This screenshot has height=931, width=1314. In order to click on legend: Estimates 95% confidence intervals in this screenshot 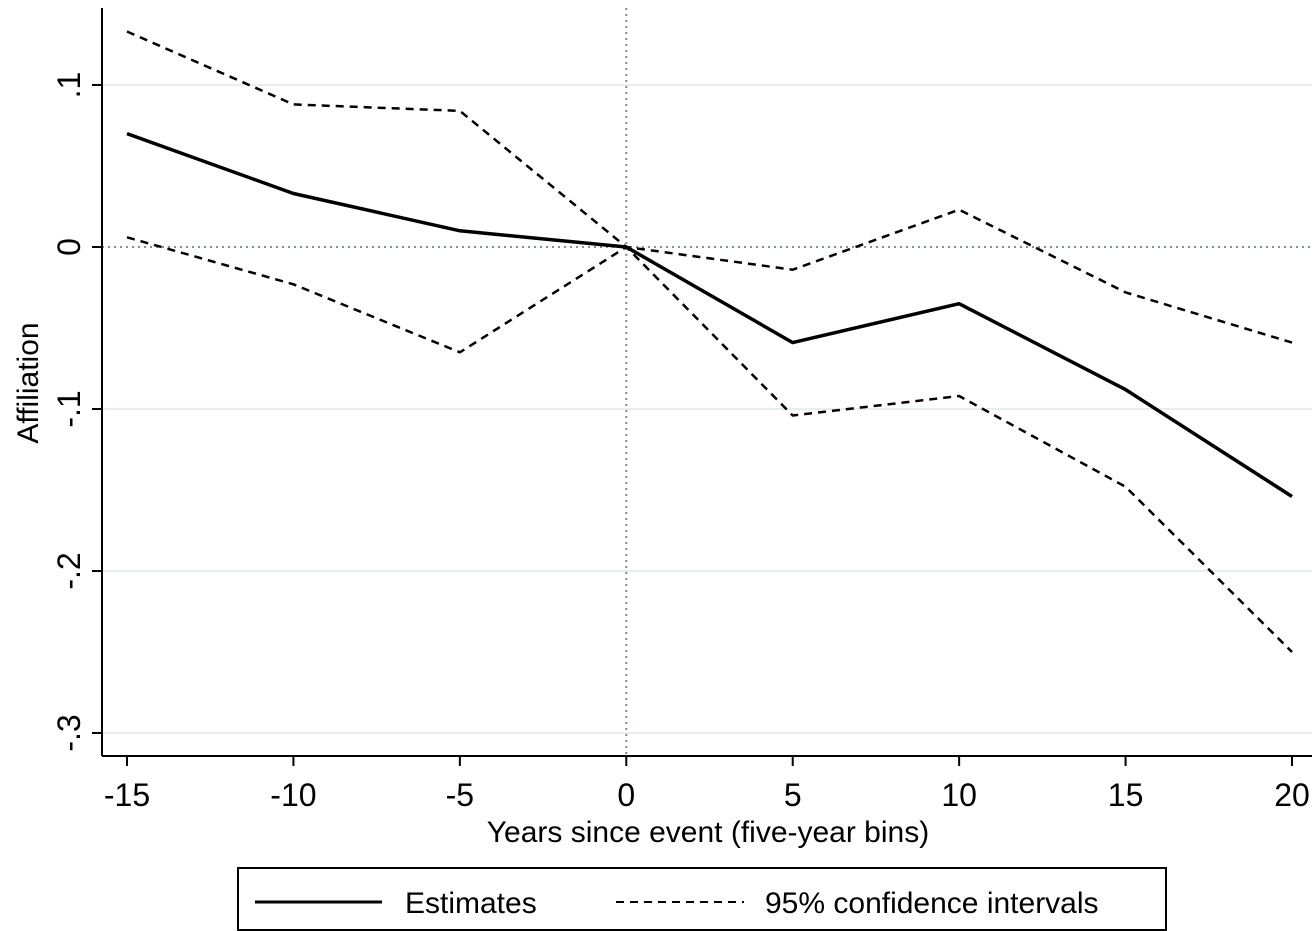, I will do `click(702, 899)`.